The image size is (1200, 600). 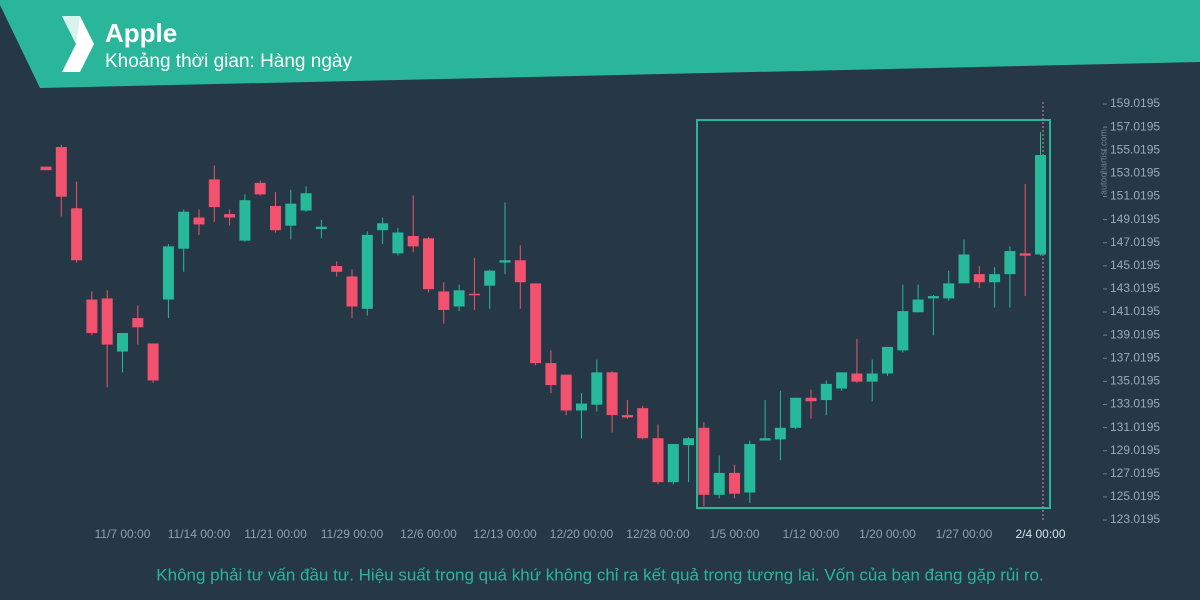 I want to click on x-tick-label: 1/12 00:00, so click(x=811, y=534).